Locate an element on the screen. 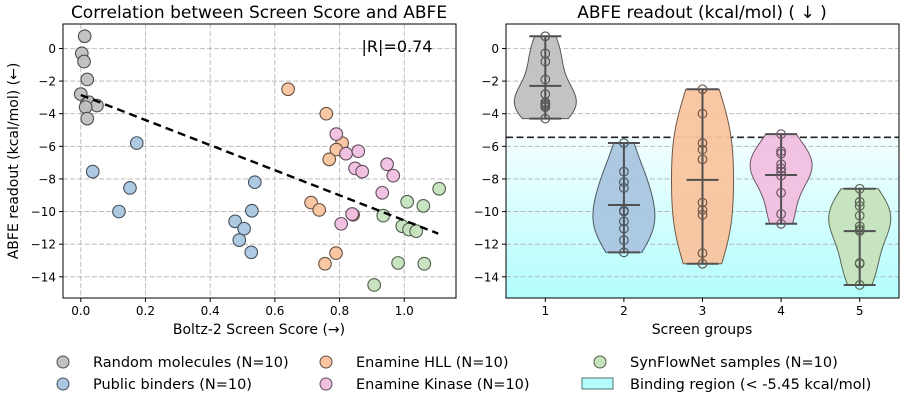 This screenshot has height=403, width=914. legend-label: Enamine HLL (N=10) is located at coordinates (432, 363).